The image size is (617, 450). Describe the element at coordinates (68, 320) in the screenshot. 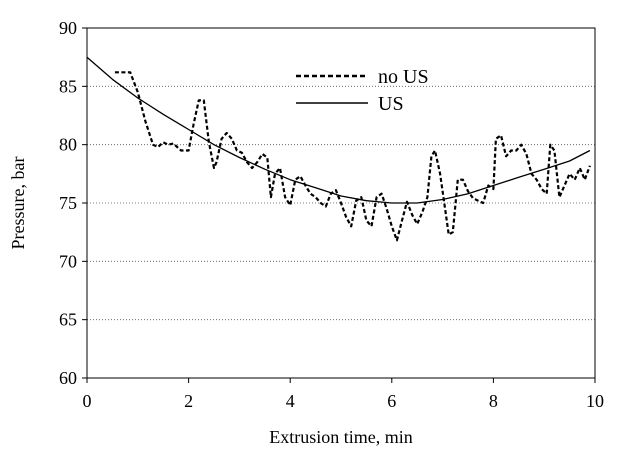

I see `y-tick-label: 65` at that location.